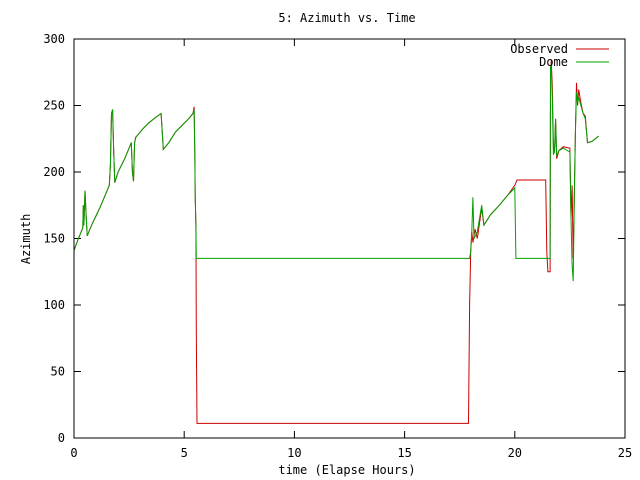 The image size is (640, 480). What do you see at coordinates (404, 453) in the screenshot?
I see `x-tick-label: 15` at bounding box center [404, 453].